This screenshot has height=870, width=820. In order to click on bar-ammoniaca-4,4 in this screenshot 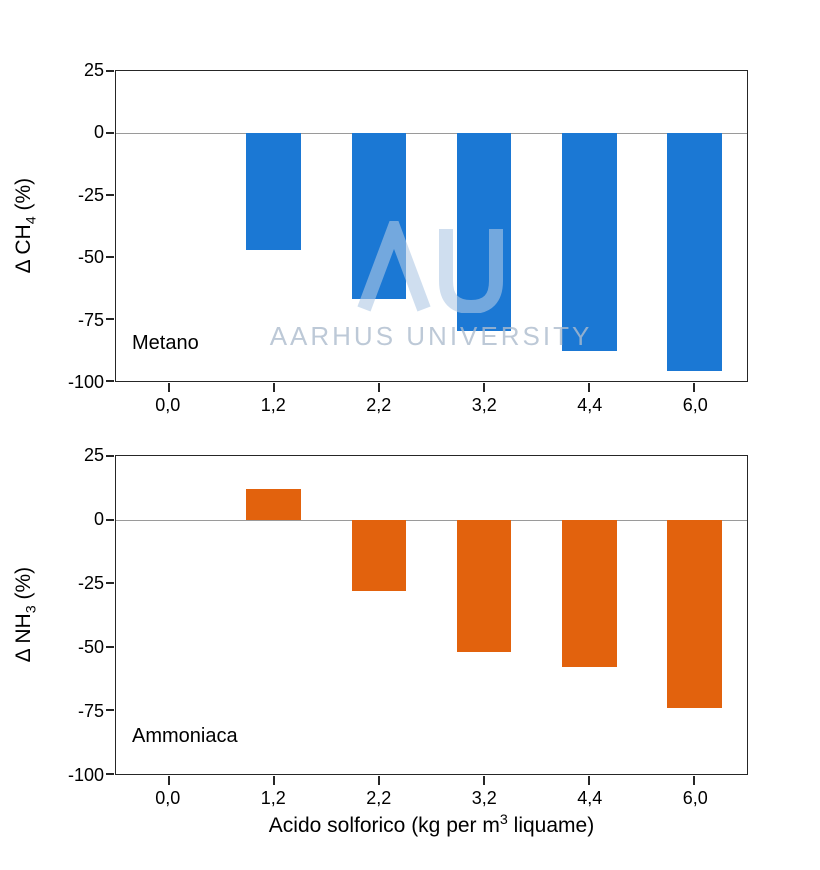, I will do `click(589, 593)`.